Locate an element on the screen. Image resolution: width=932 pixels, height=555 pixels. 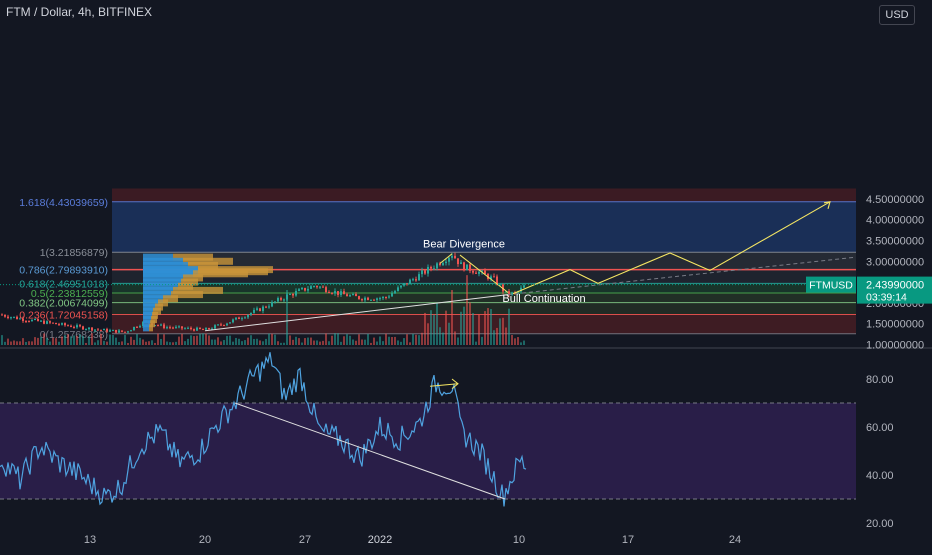
divergence-line is located at coordinates (446, 258).